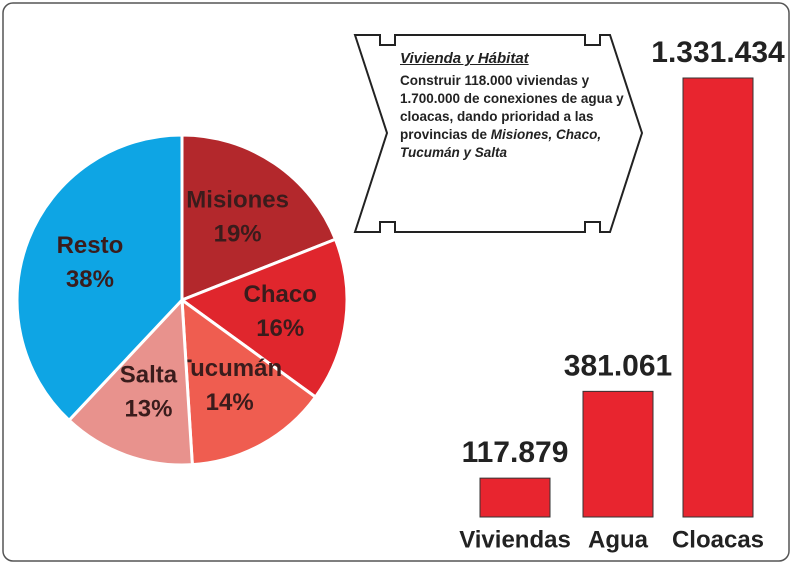  I want to click on slice-value-label: 16%, so click(280, 328).